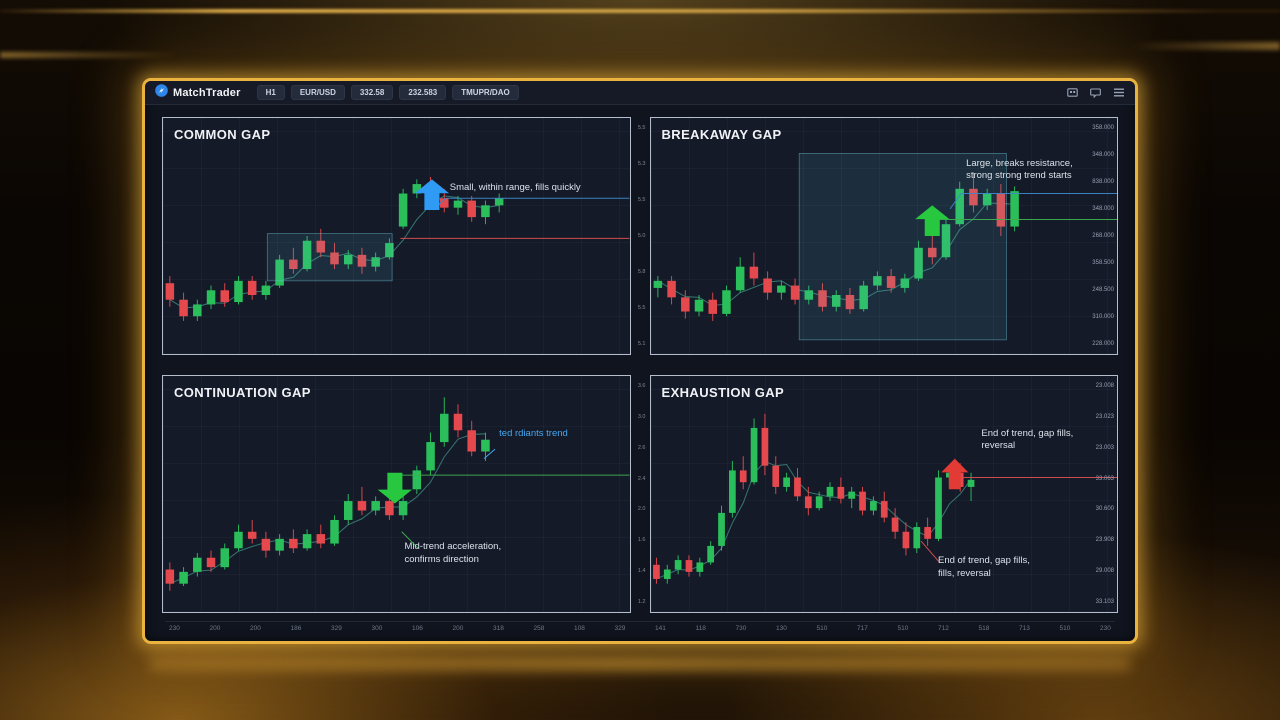 This screenshot has width=1280, height=720. What do you see at coordinates (372, 92) in the screenshot?
I see `bid-price-button: 332.58` at bounding box center [372, 92].